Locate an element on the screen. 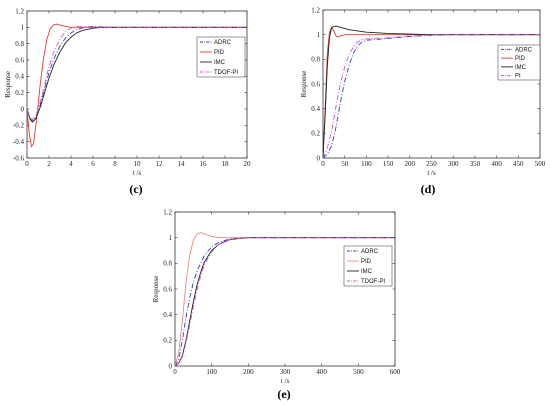 This screenshot has height=406, width=550. figure-caption: (d) is located at coordinates (428, 189).